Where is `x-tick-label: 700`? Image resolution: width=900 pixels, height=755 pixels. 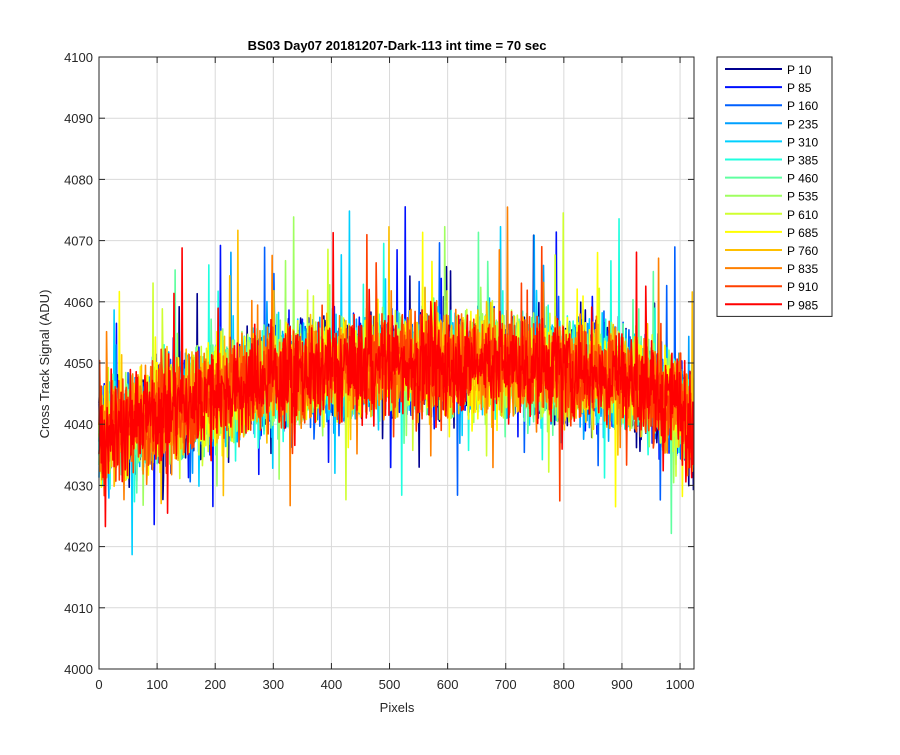
x-tick-label: 700 is located at coordinates (506, 684).